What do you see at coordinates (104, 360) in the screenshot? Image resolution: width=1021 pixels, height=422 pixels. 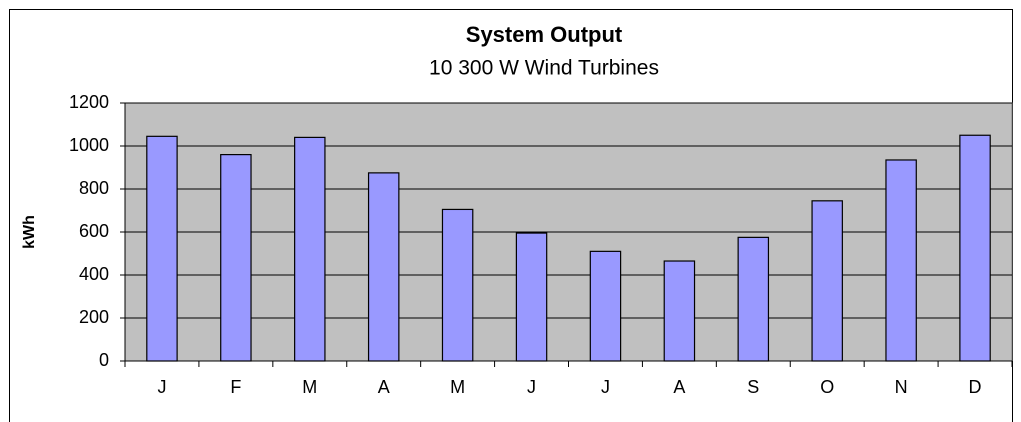 I see `y-tick-label: 0` at bounding box center [104, 360].